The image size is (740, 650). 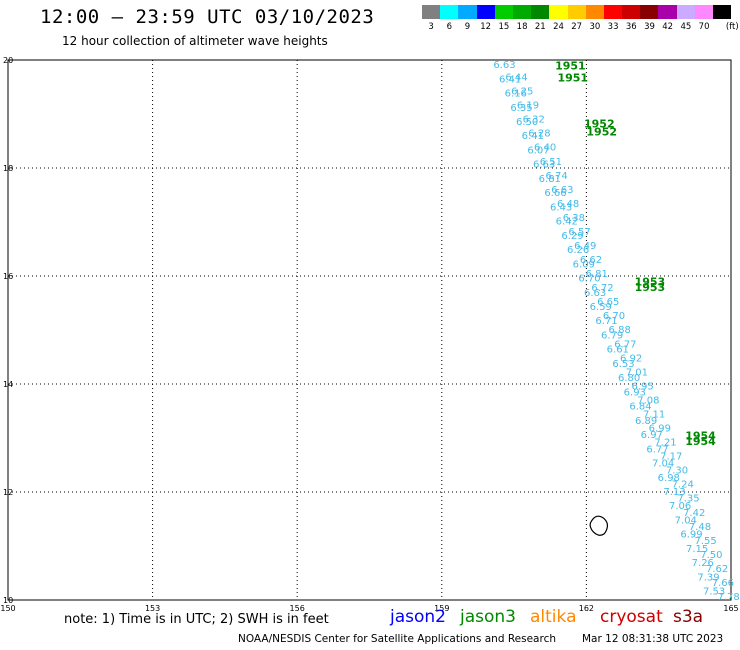 What do you see at coordinates (8, 492) in the screenshot?
I see `lat-tick-label: 12` at bounding box center [8, 492].